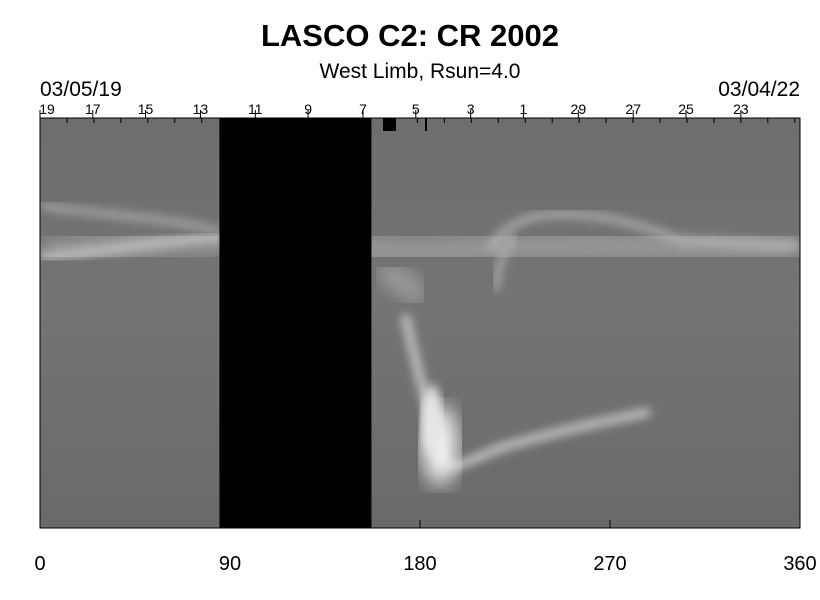  I want to click on x-tick-label: 360, so click(799, 564).